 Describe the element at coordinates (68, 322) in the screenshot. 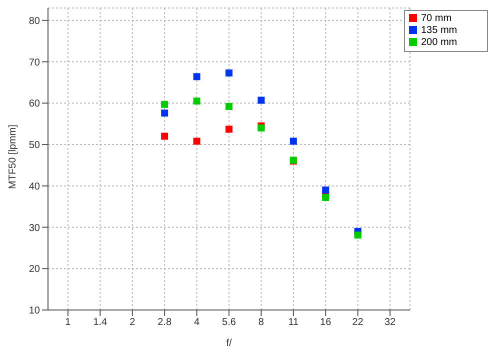

I see `x-tick-label: 1` at that location.